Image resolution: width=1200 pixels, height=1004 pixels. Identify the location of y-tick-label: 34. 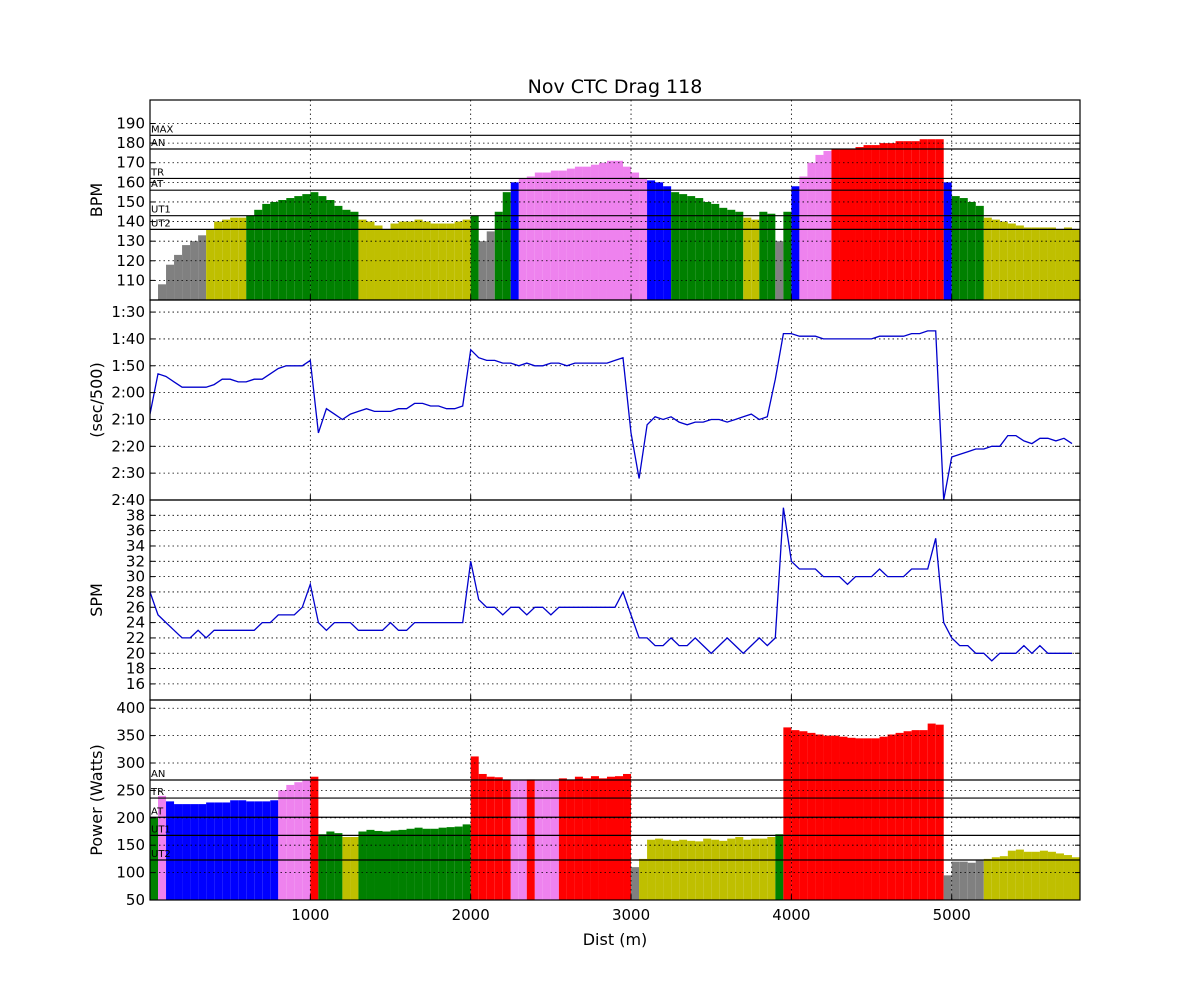
(135, 546).